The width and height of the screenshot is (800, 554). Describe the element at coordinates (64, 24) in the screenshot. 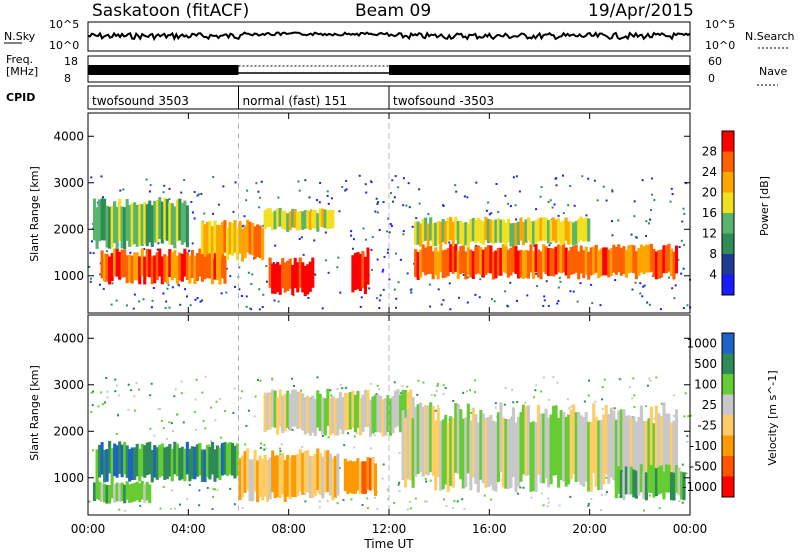

I see `nsky-y-hi: 10^5` at that location.